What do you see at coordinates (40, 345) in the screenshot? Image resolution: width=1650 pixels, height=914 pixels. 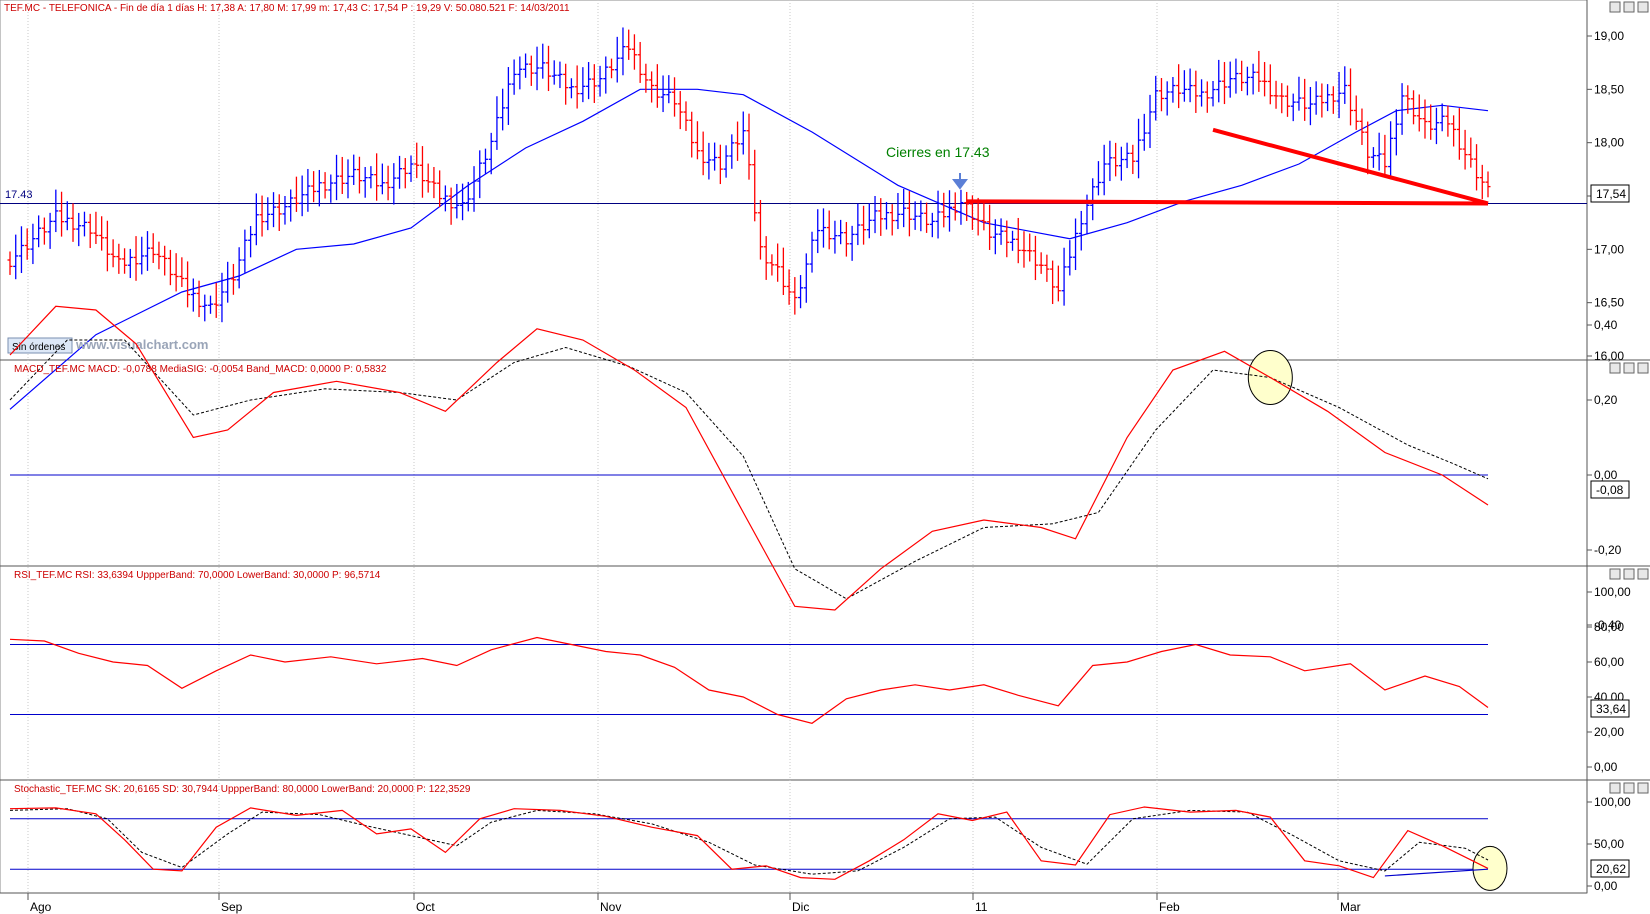 I see `sin-ordenes-box` at bounding box center [40, 345].